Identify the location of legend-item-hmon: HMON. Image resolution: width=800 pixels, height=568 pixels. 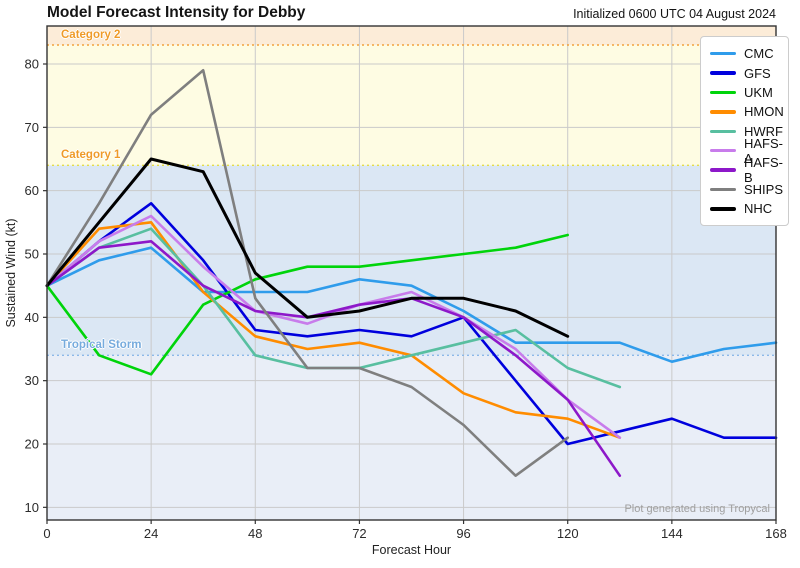
(749, 111).